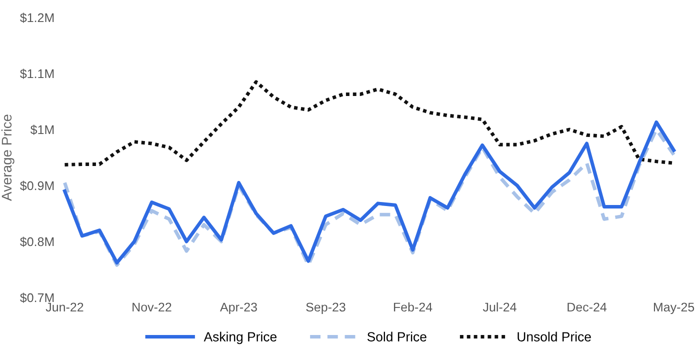 The image size is (700, 350). What do you see at coordinates (7, 157) in the screenshot?
I see `y-axis-title: Average Price` at bounding box center [7, 157].